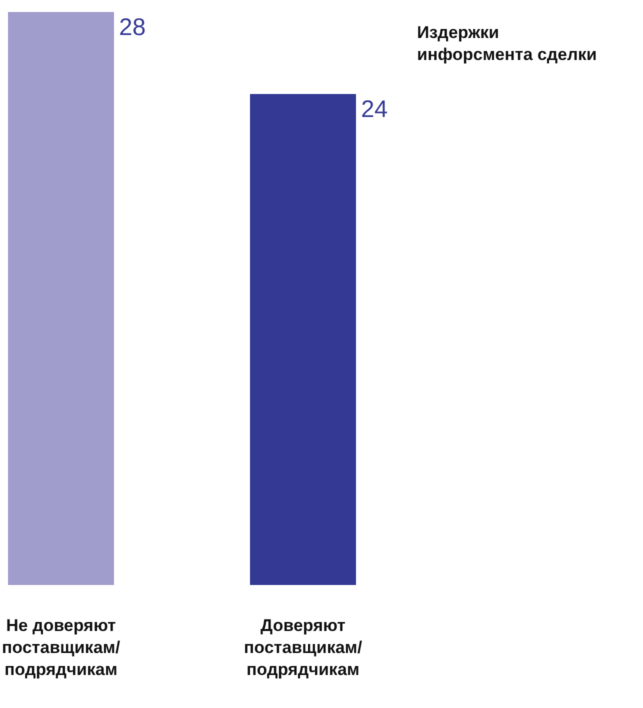 The width and height of the screenshot is (643, 708). Describe the element at coordinates (61, 648) in the screenshot. I see `x-tick-label: Не доверяют поставщикам/ подрядчикам` at that location.